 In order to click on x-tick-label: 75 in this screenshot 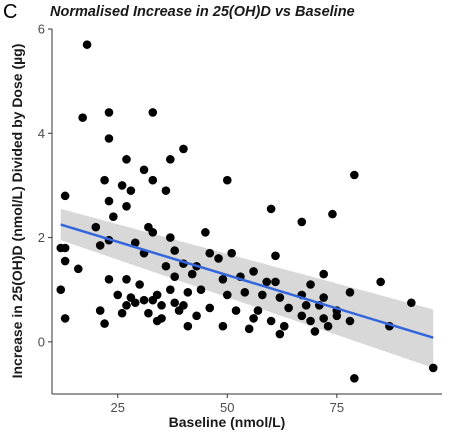, I will do `click(337, 407)`.